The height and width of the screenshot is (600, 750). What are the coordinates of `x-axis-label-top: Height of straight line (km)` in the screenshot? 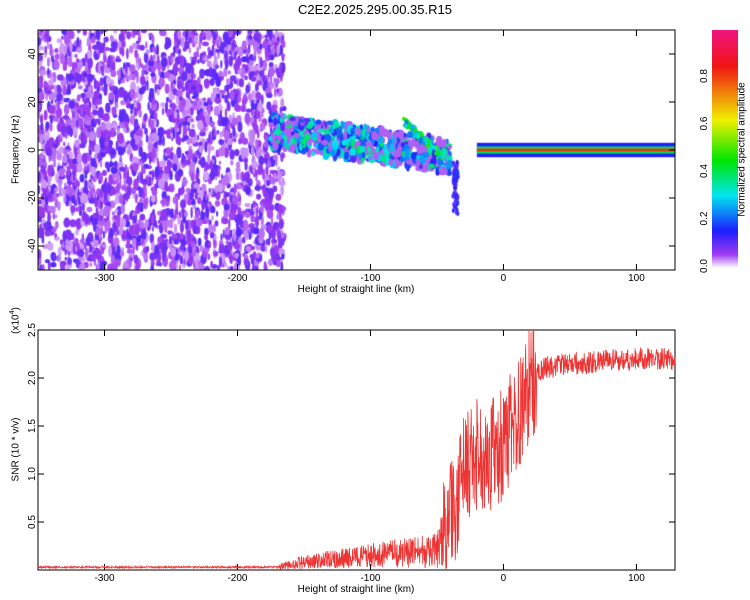 It's located at (356, 289).